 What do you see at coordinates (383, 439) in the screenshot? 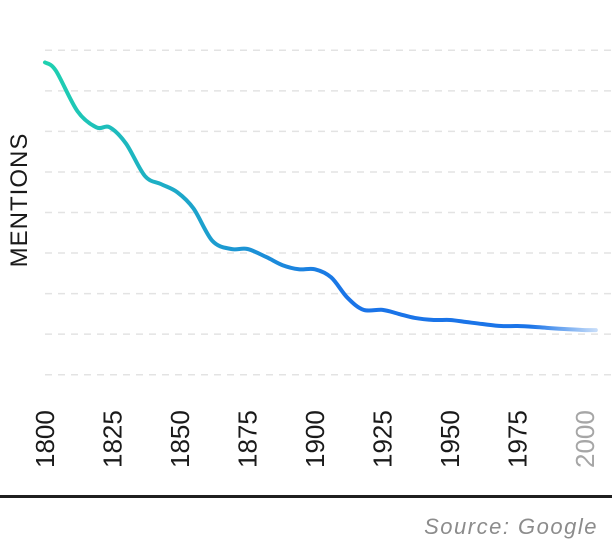
I see `x-tick-label: 1925` at bounding box center [383, 439].